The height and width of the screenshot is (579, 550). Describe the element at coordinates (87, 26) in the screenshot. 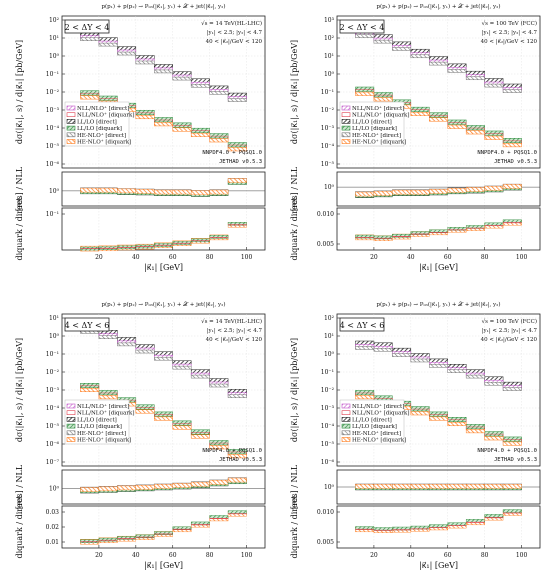

I see `rapidity-box` at that location.